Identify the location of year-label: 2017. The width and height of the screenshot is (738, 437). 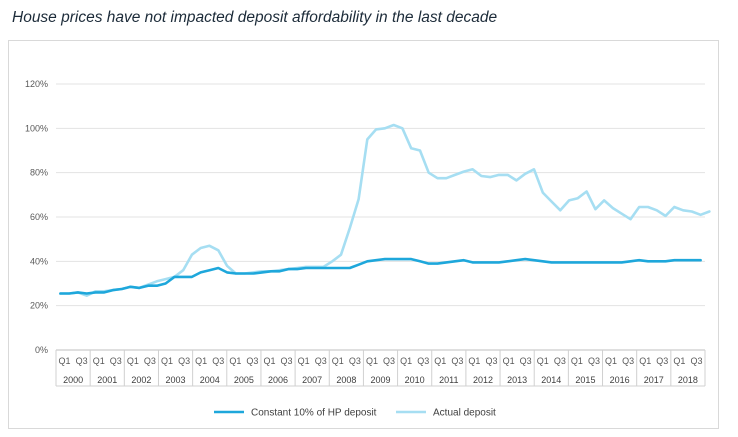
(654, 380).